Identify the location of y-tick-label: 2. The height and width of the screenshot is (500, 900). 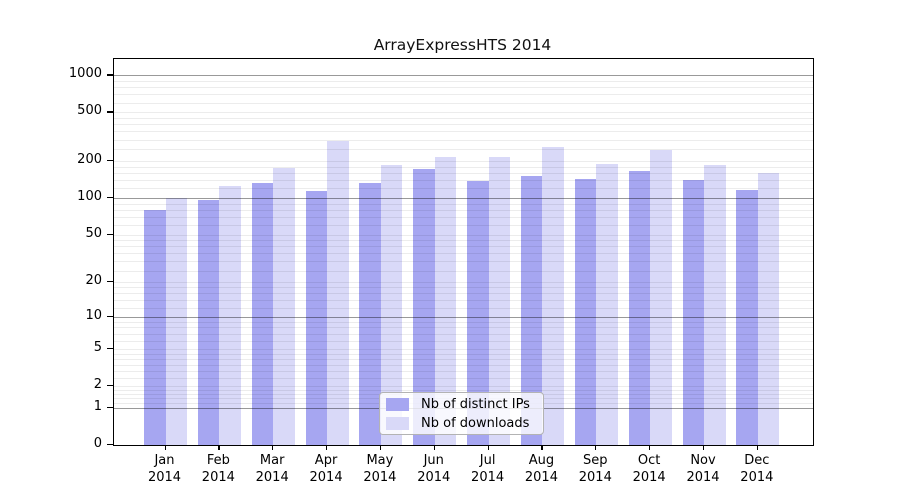
(97, 385).